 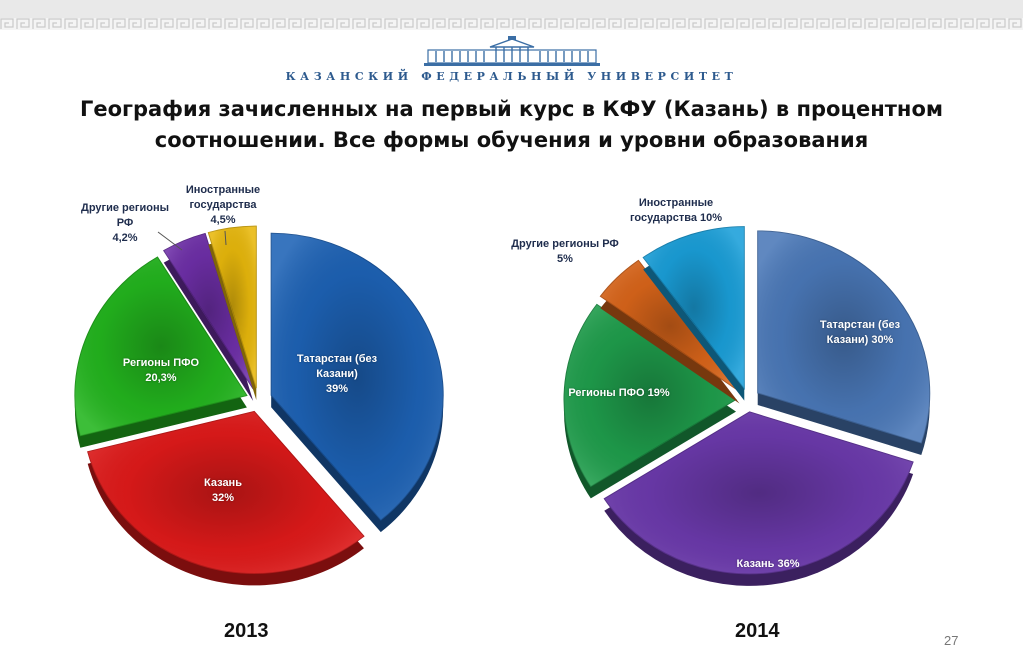 What do you see at coordinates (759, 492) in the screenshot?
I see `pie-2014-slice-shading-kazan` at bounding box center [759, 492].